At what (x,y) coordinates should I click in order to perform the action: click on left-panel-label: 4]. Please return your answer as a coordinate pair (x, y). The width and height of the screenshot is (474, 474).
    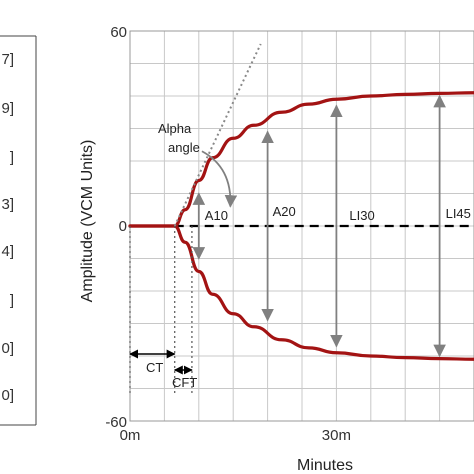
    Looking at the image, I should click on (7, 251).